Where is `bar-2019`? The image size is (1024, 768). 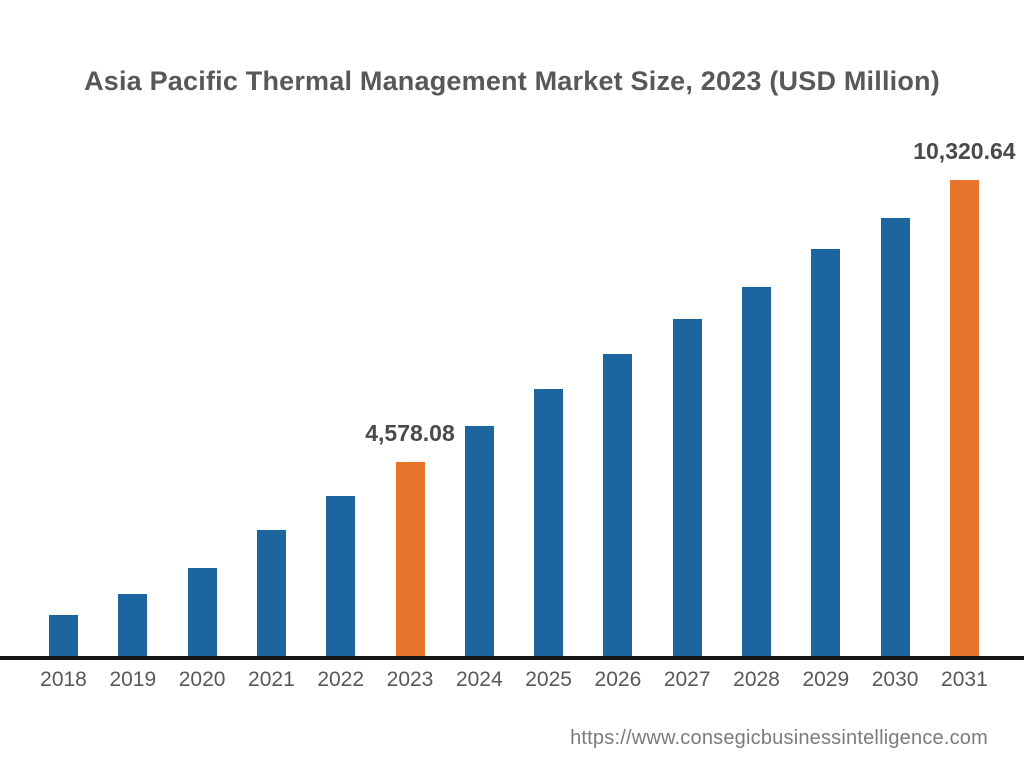 bar-2019 is located at coordinates (133, 625).